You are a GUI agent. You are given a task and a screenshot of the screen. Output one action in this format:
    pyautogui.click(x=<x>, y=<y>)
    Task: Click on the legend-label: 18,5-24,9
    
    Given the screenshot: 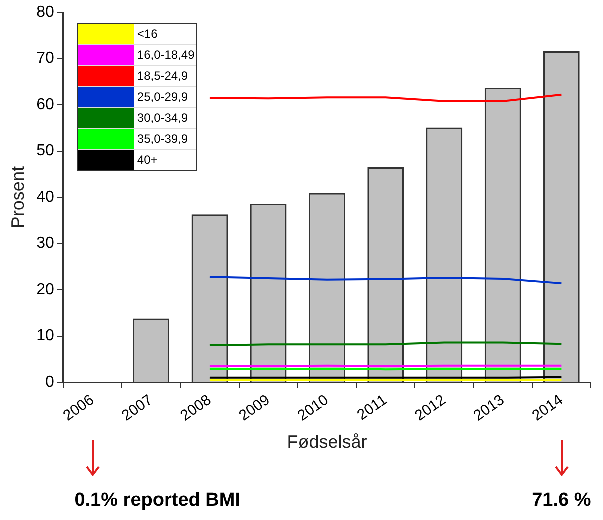 What is the action you would take?
    pyautogui.click(x=162, y=75)
    